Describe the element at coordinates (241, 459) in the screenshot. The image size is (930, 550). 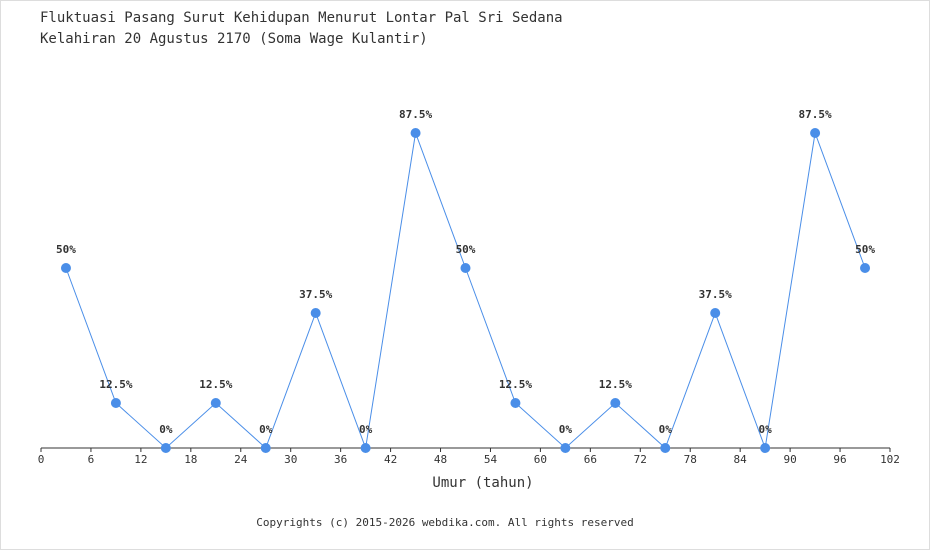
I see `x-tick-label: 24` at that location.